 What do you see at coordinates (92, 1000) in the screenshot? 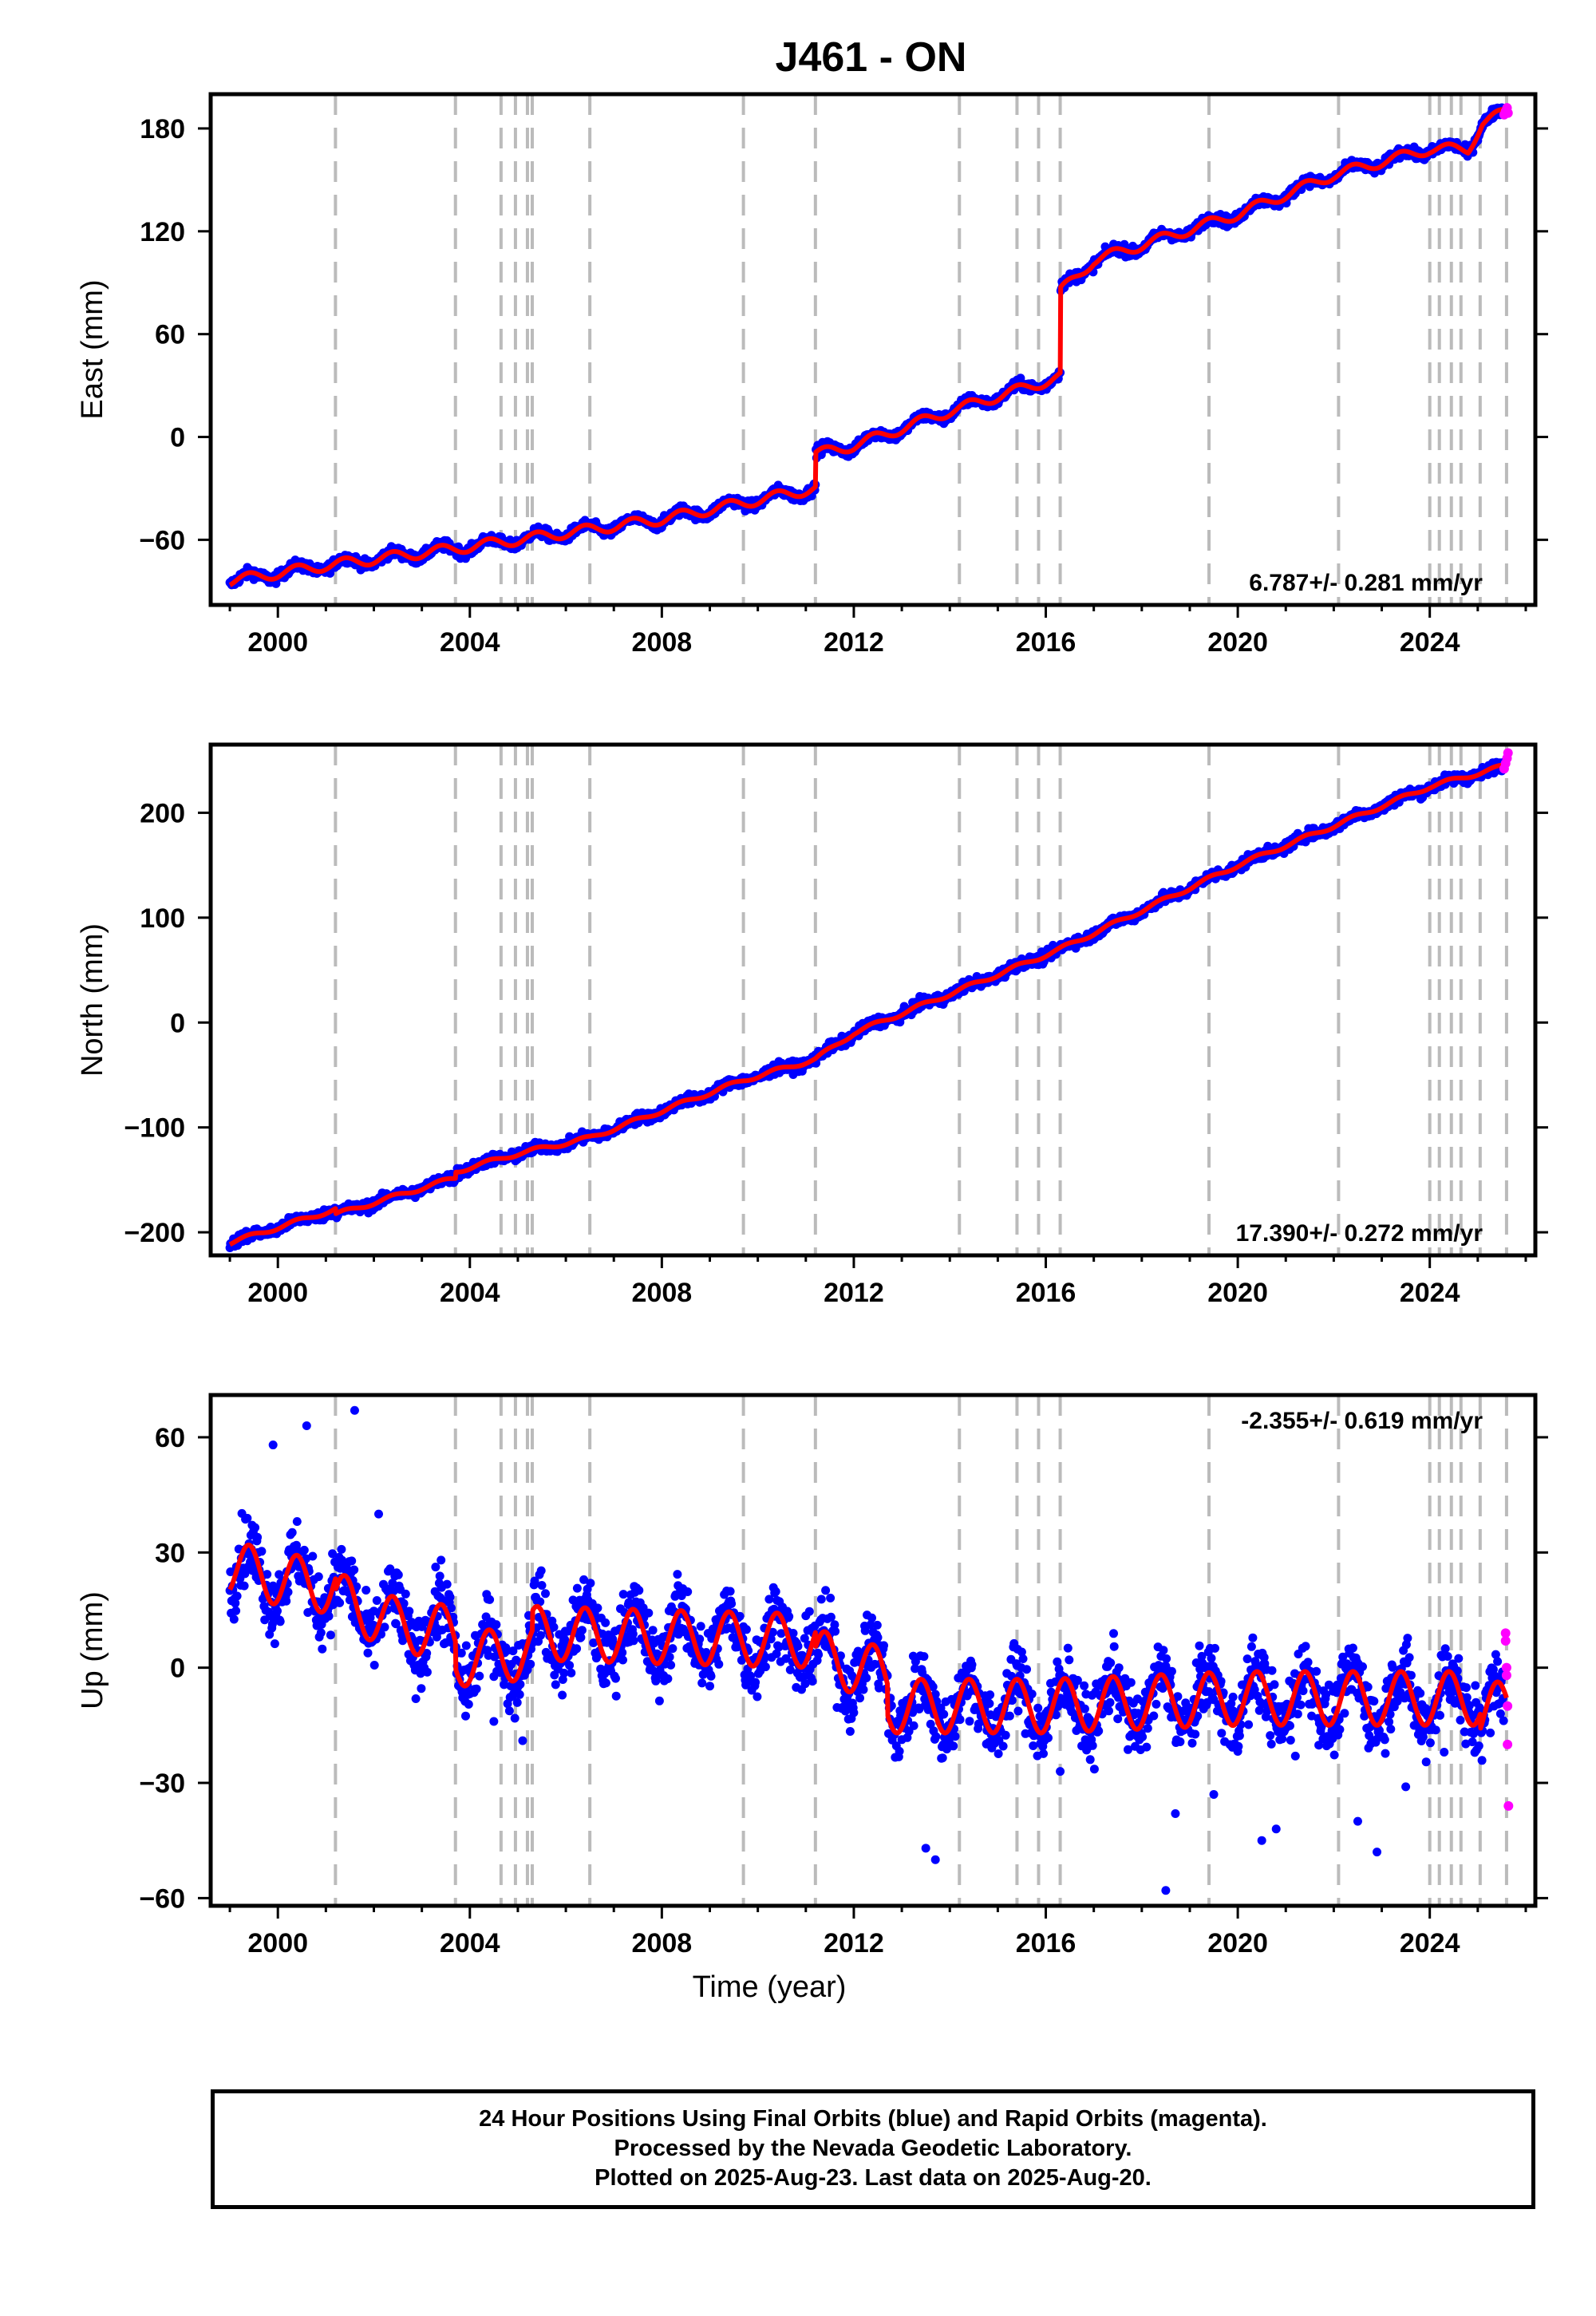
I see `y-axis-label: North (mm)` at bounding box center [92, 1000].